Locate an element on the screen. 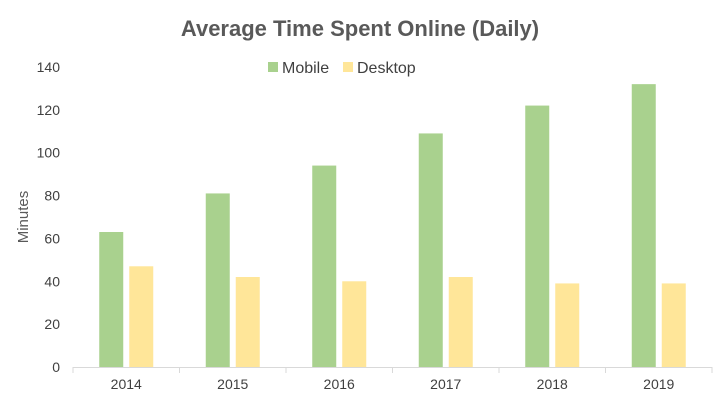 The width and height of the screenshot is (720, 406). y-tick-label: 60 is located at coordinates (52, 238).